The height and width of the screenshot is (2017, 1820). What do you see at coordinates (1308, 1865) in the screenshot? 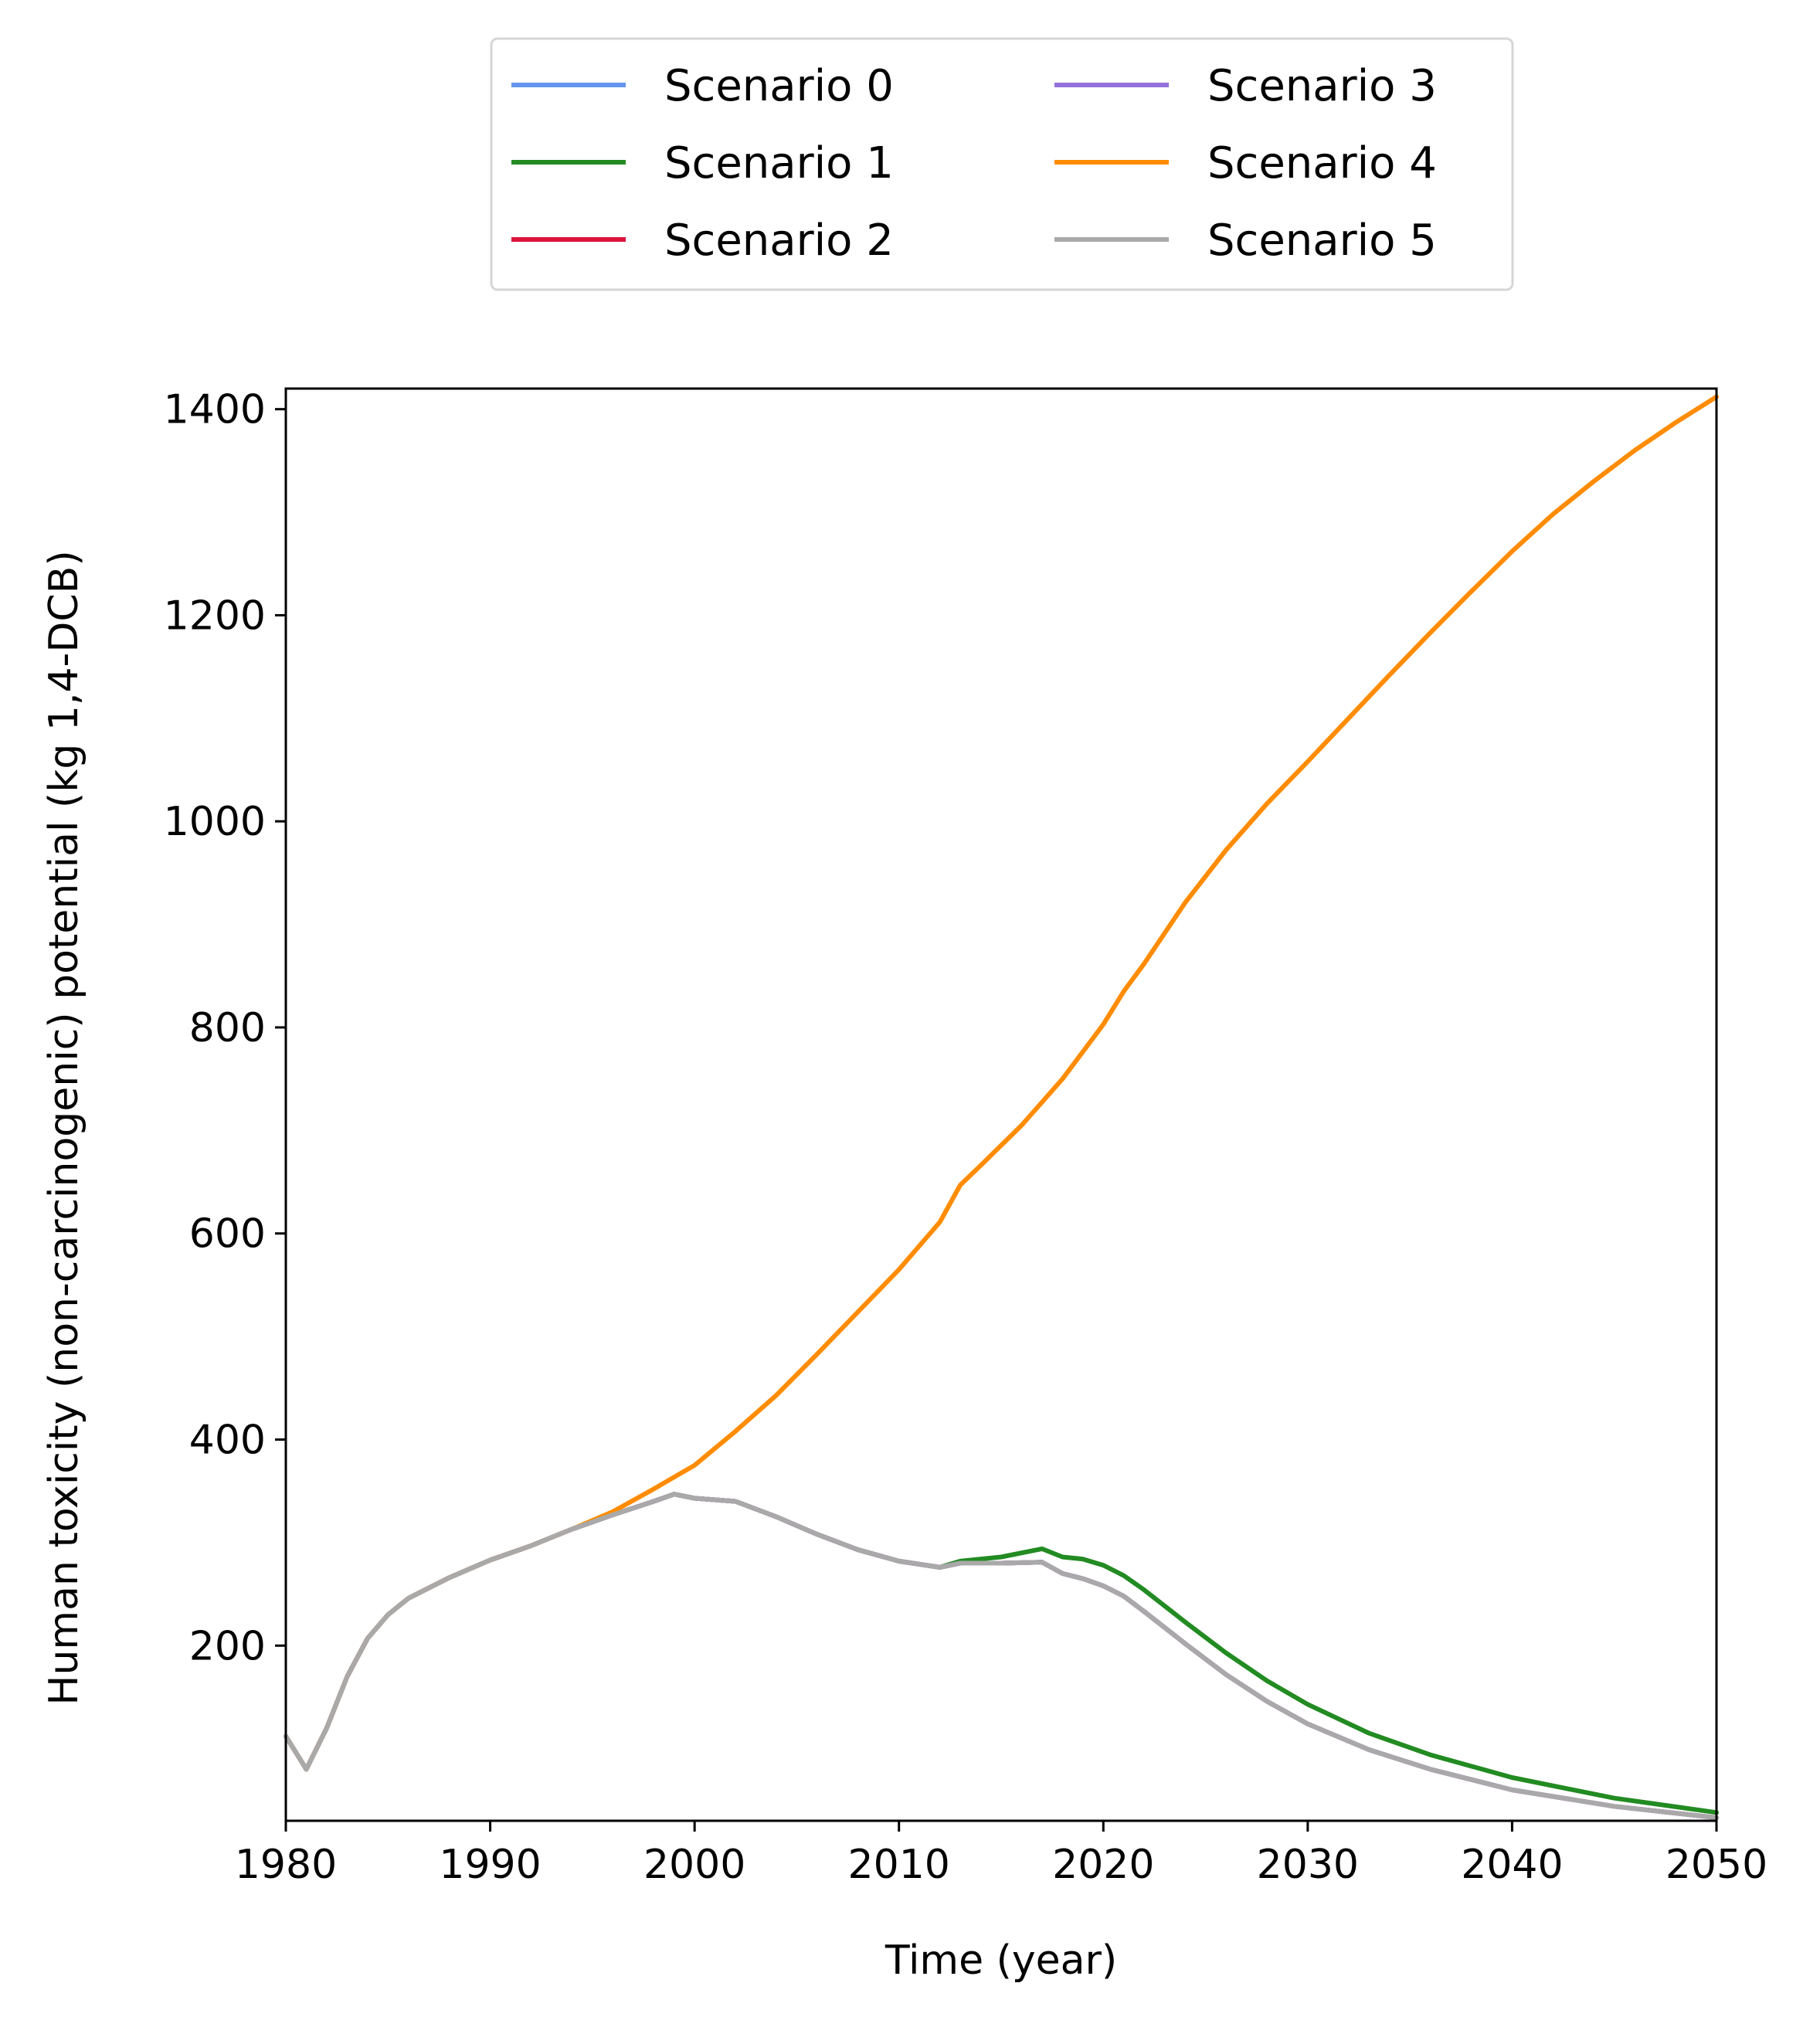
I see `x-tick-label: 2030` at bounding box center [1308, 1865].